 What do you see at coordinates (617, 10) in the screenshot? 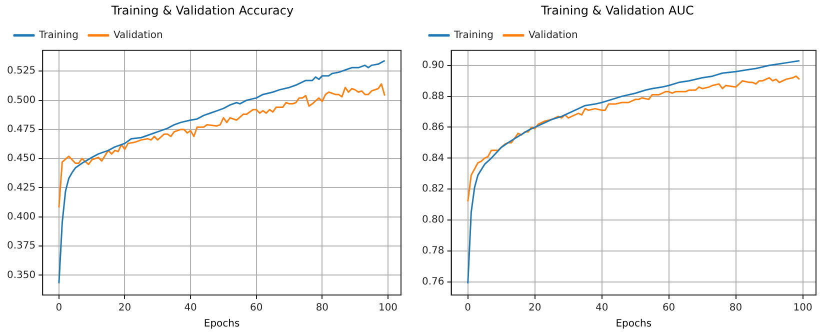
I see `chart-title: Training & Validation AUC` at bounding box center [617, 10].